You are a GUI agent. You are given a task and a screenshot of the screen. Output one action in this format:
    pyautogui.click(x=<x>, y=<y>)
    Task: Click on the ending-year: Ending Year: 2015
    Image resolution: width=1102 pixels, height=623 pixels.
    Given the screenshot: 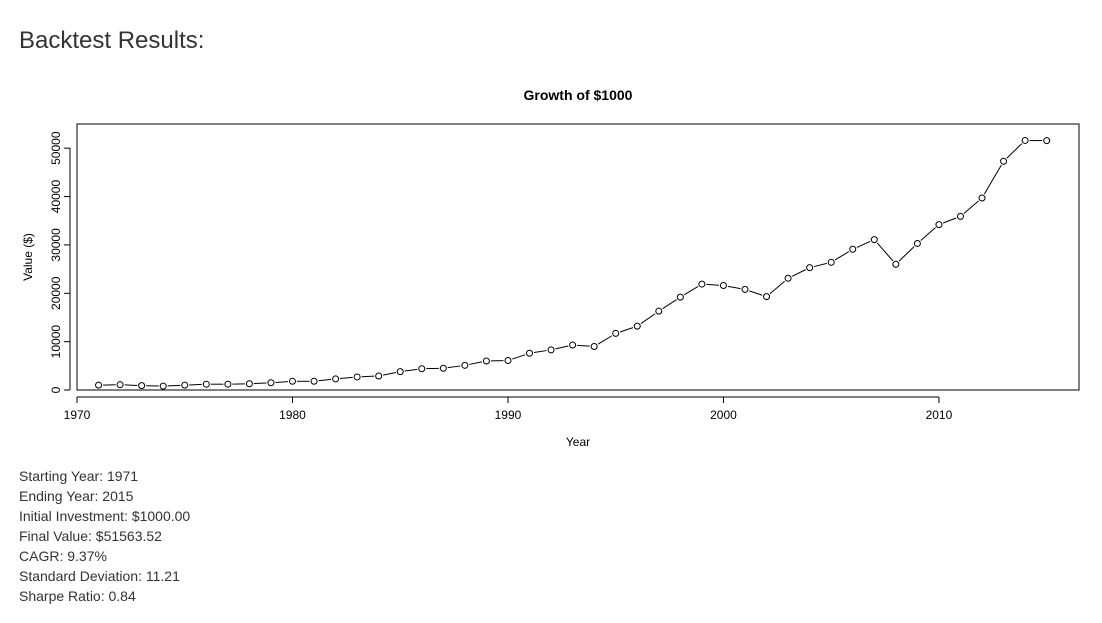 What is the action you would take?
    pyautogui.click(x=76, y=496)
    